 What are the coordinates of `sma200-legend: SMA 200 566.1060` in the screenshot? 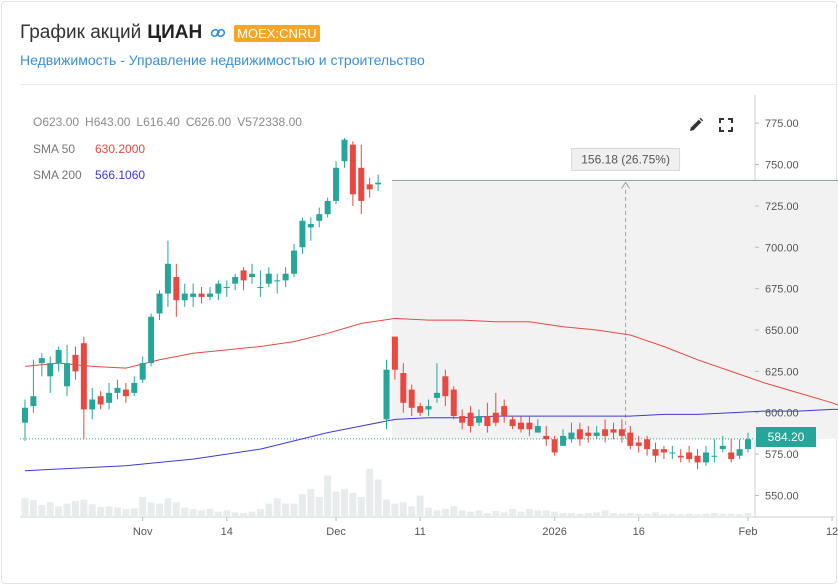 It's located at (89, 175).